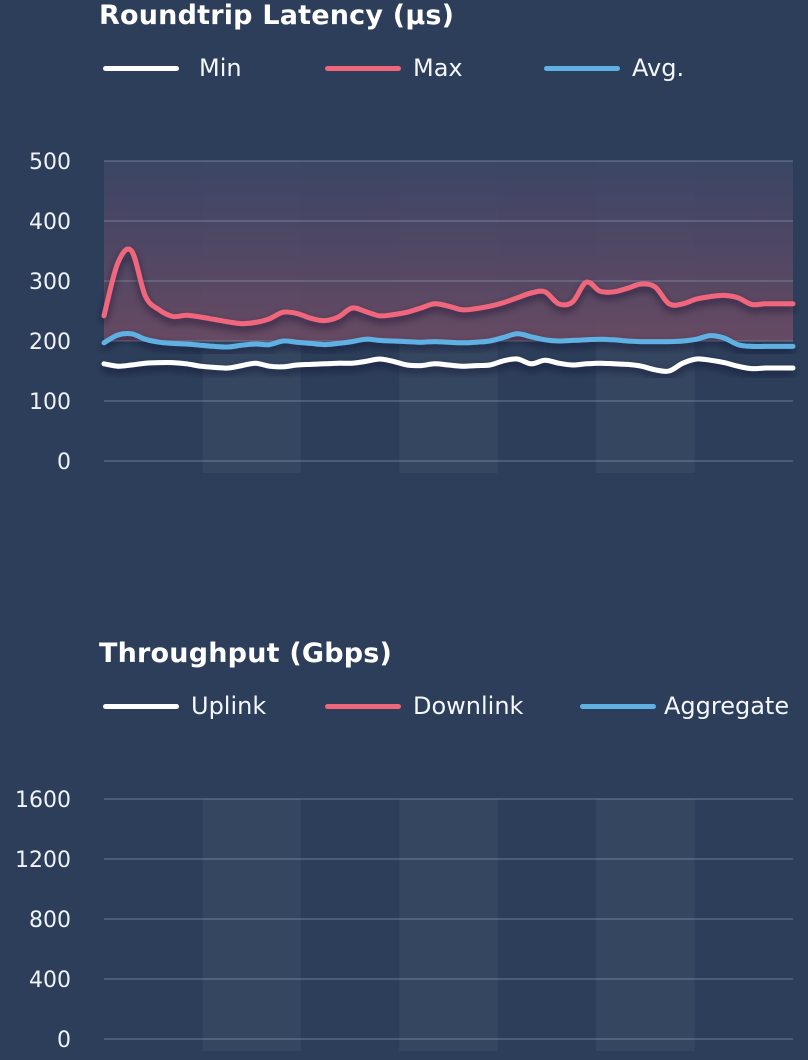 The width and height of the screenshot is (808, 1060). What do you see at coordinates (220, 68) in the screenshot?
I see `legend-label-min: Min` at bounding box center [220, 68].